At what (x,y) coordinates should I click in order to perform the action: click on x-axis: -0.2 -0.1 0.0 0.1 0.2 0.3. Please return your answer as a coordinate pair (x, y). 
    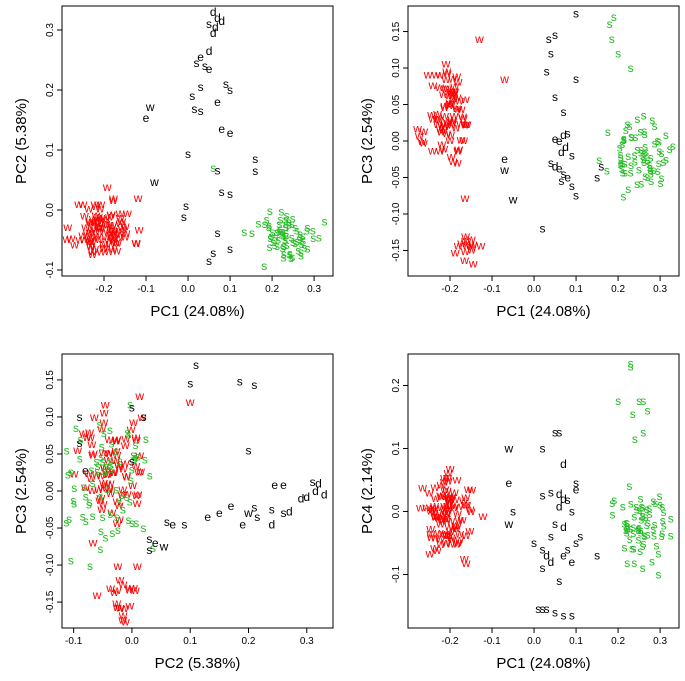
    Looking at the image, I should click on (554, 637).